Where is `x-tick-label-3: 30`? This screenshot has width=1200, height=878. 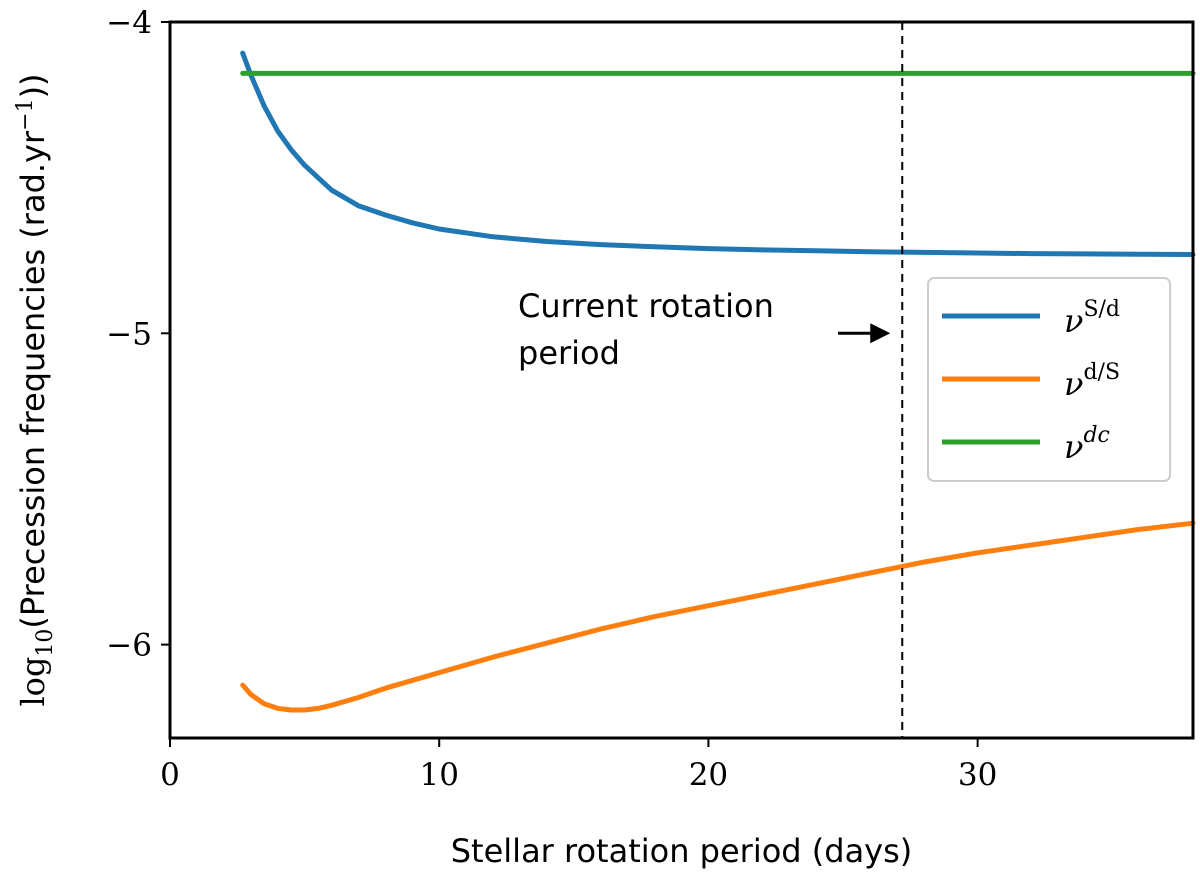 x-tick-label-3: 30 is located at coordinates (977, 775).